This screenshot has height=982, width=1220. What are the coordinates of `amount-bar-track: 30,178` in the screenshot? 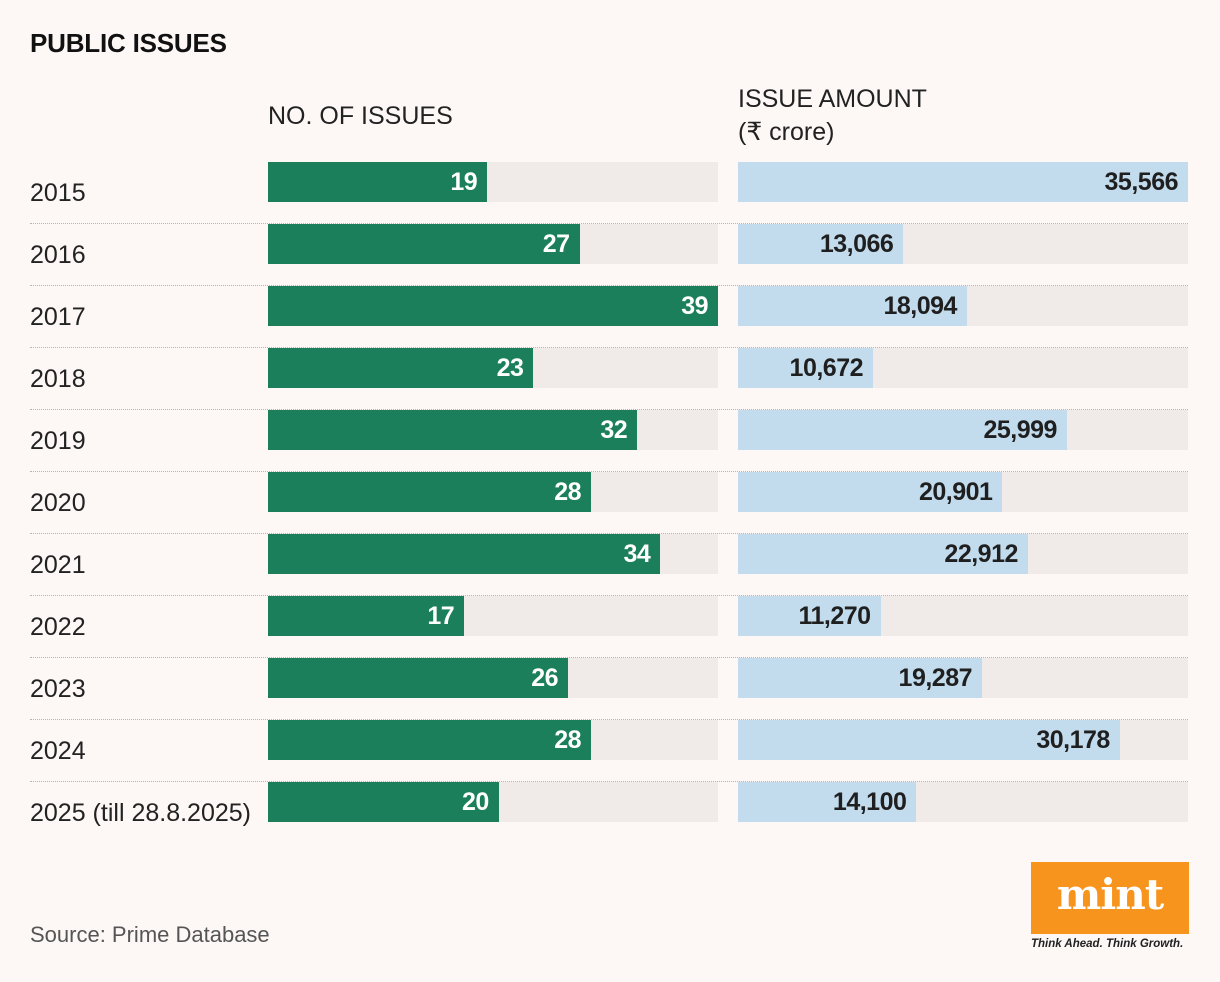 It's located at (963, 740).